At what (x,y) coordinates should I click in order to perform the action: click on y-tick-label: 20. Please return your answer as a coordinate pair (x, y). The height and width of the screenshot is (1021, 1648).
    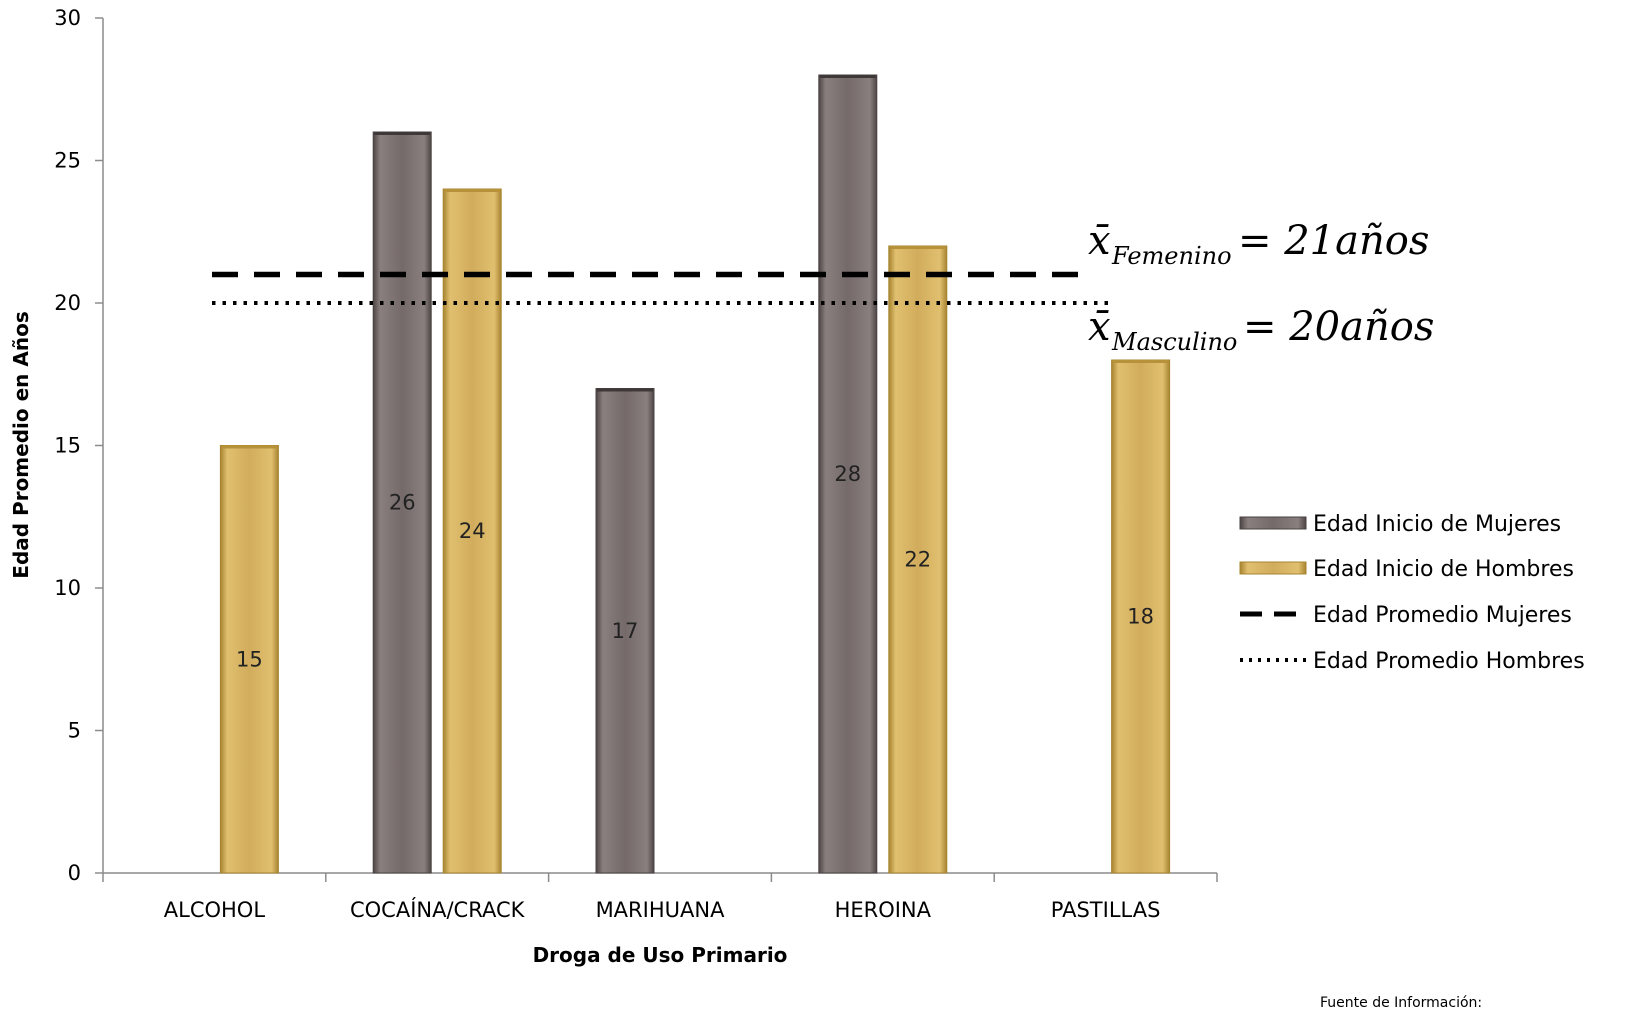
    Looking at the image, I should click on (67, 303).